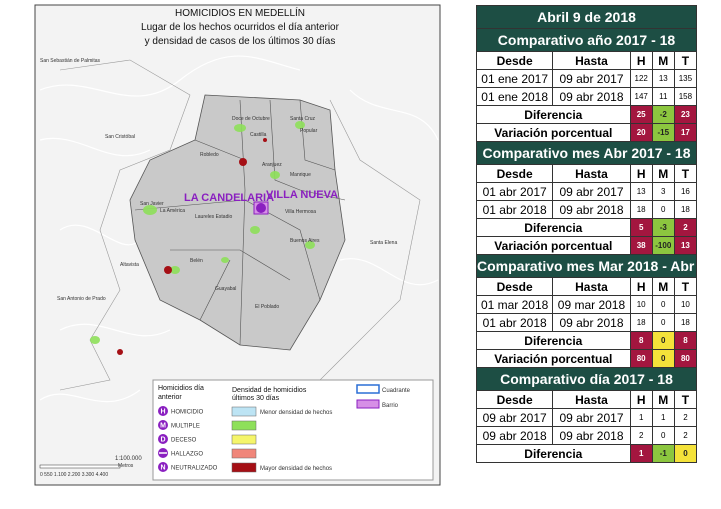  What do you see at coordinates (269, 390) in the screenshot?
I see `legend-title: Densidad de homicidios` at bounding box center [269, 390].